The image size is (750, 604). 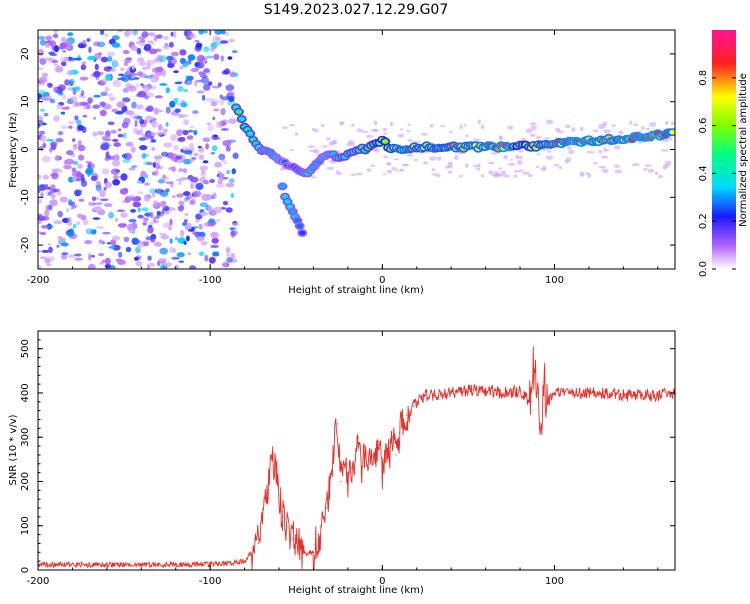 What do you see at coordinates (25, 437) in the screenshot?
I see `snr-ytick-label: 300` at bounding box center [25, 437].